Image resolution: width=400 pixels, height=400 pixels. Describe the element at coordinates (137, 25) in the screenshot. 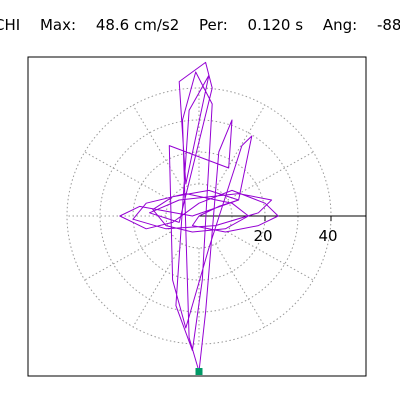

I see `max-value: 48.6 cm/s2` at that location.